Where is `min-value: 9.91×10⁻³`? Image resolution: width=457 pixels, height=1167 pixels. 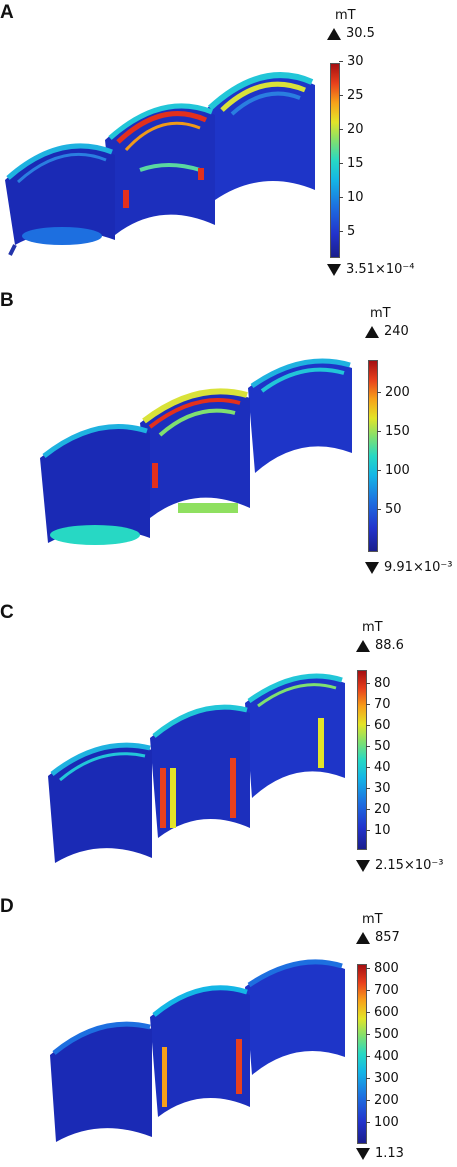 min-value: 9.91×10⁻³ is located at coordinates (408, 567).